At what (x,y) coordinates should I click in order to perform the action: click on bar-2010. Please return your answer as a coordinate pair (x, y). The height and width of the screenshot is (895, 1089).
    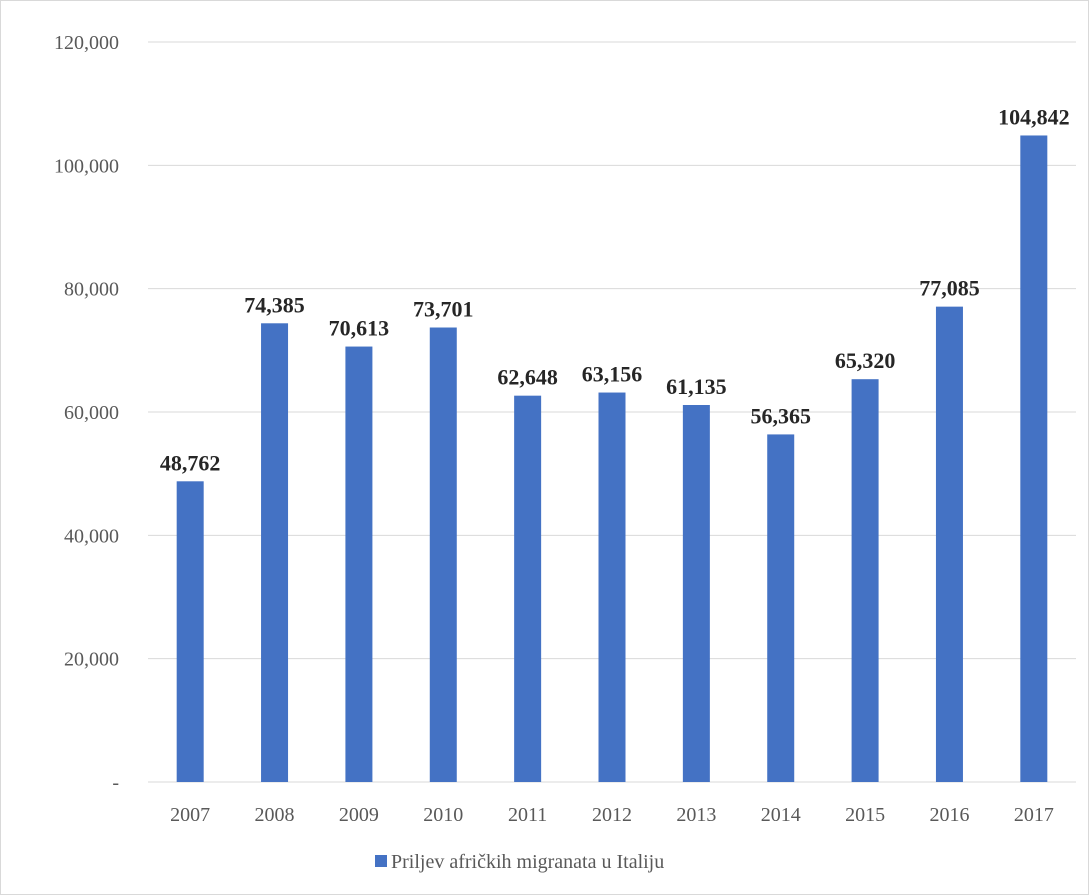
    Looking at the image, I should click on (443, 554).